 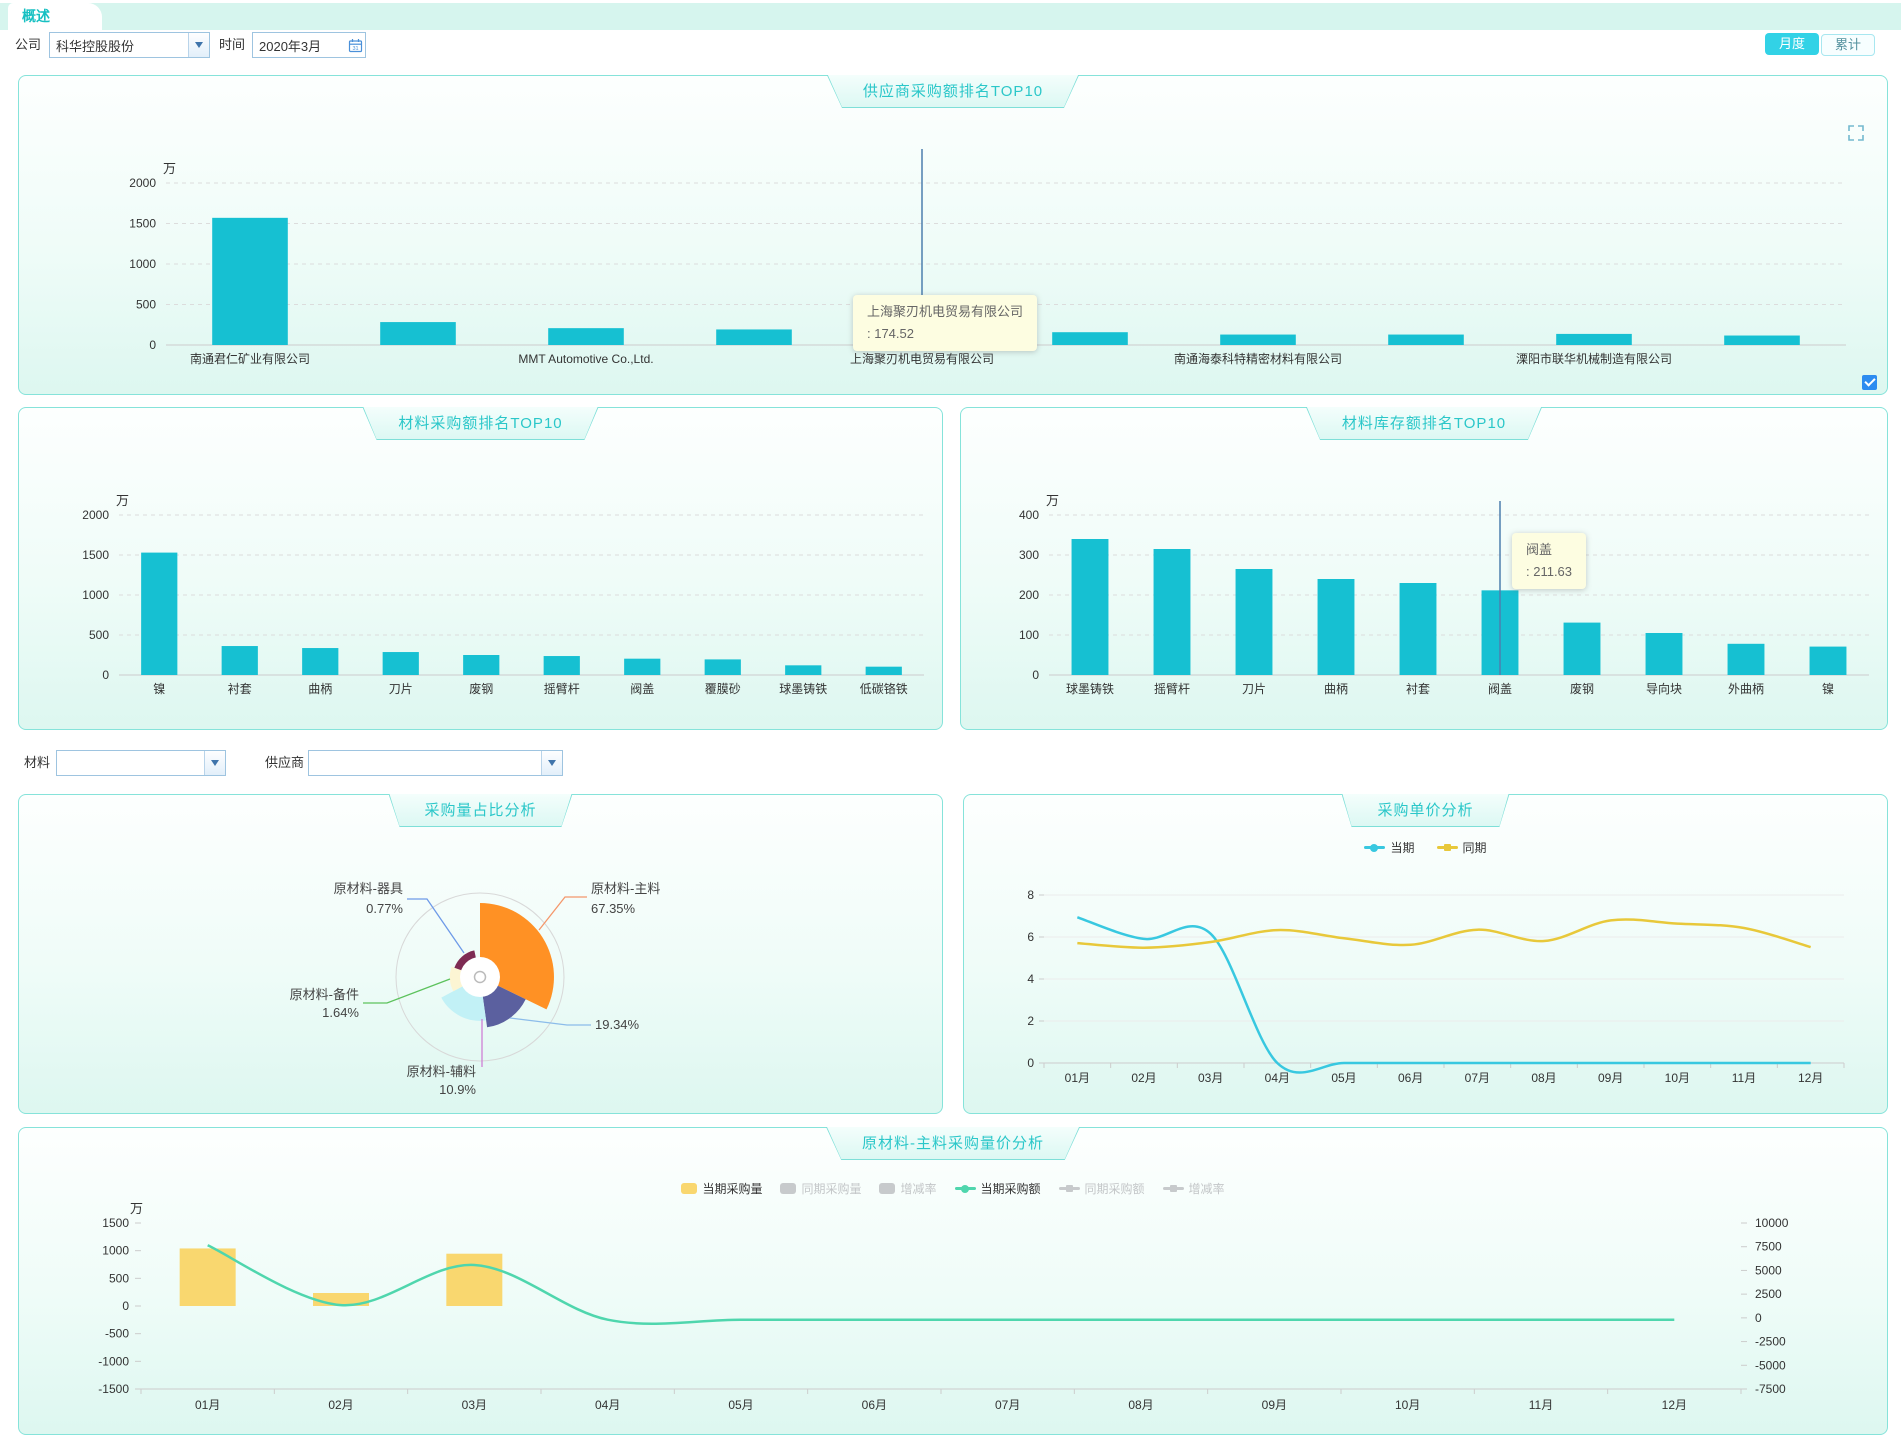 I want to click on material-purchase-title-badge: 材料采购额排名TOP10, so click(x=480, y=423).